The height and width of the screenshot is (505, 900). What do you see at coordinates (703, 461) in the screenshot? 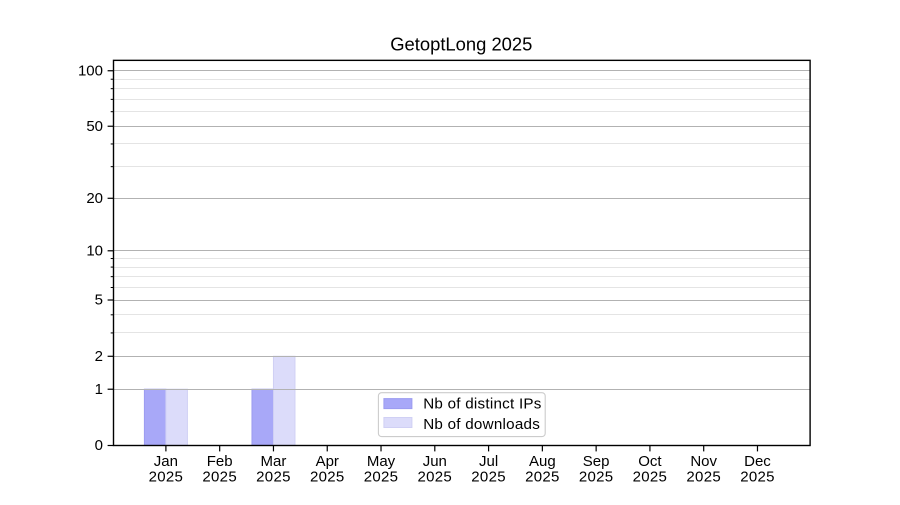
I see `svg-text: Nov` at bounding box center [703, 461].